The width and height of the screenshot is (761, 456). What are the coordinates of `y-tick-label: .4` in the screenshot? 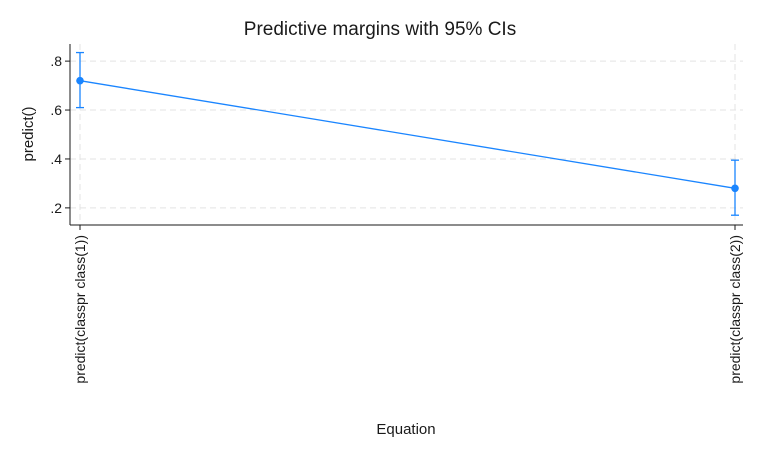 It's located at (56, 159).